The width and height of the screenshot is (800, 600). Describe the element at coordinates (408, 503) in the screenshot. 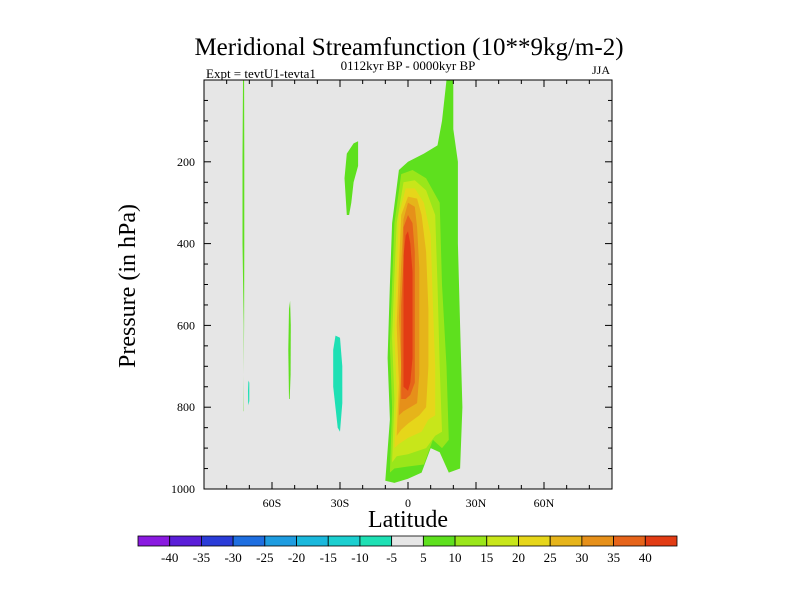

I see `x-tick-label-0: 0` at that location.